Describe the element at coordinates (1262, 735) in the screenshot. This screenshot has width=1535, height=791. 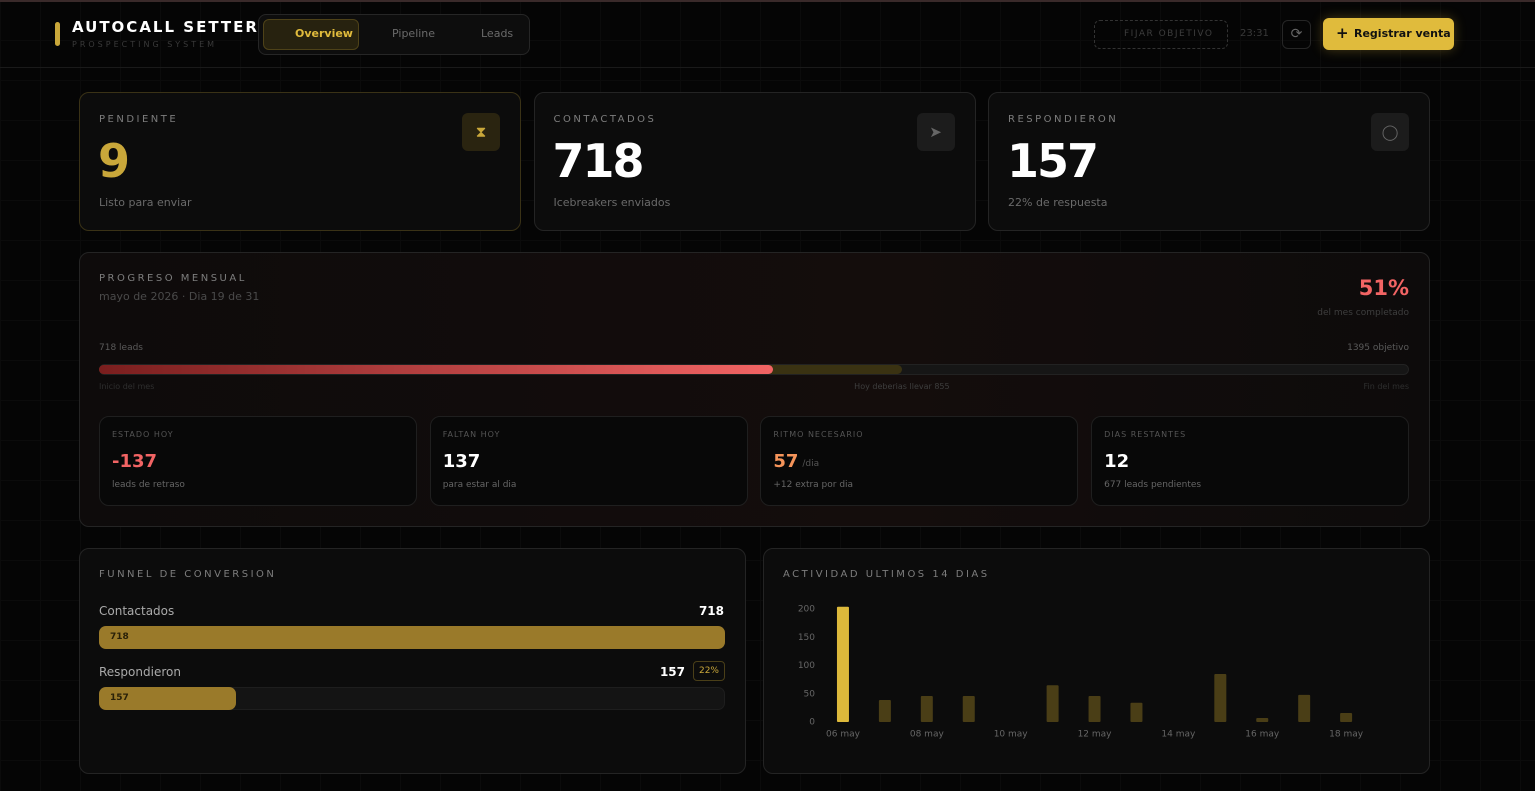
I see `x-tick-label: 16 may` at that location.